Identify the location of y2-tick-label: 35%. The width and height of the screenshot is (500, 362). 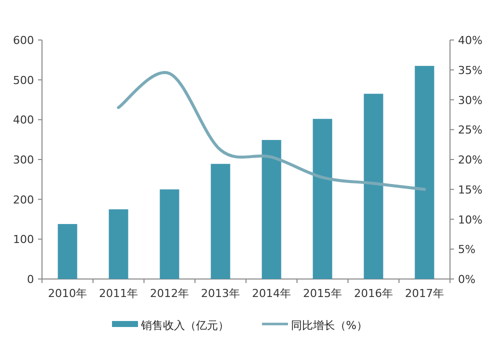
(470, 70).